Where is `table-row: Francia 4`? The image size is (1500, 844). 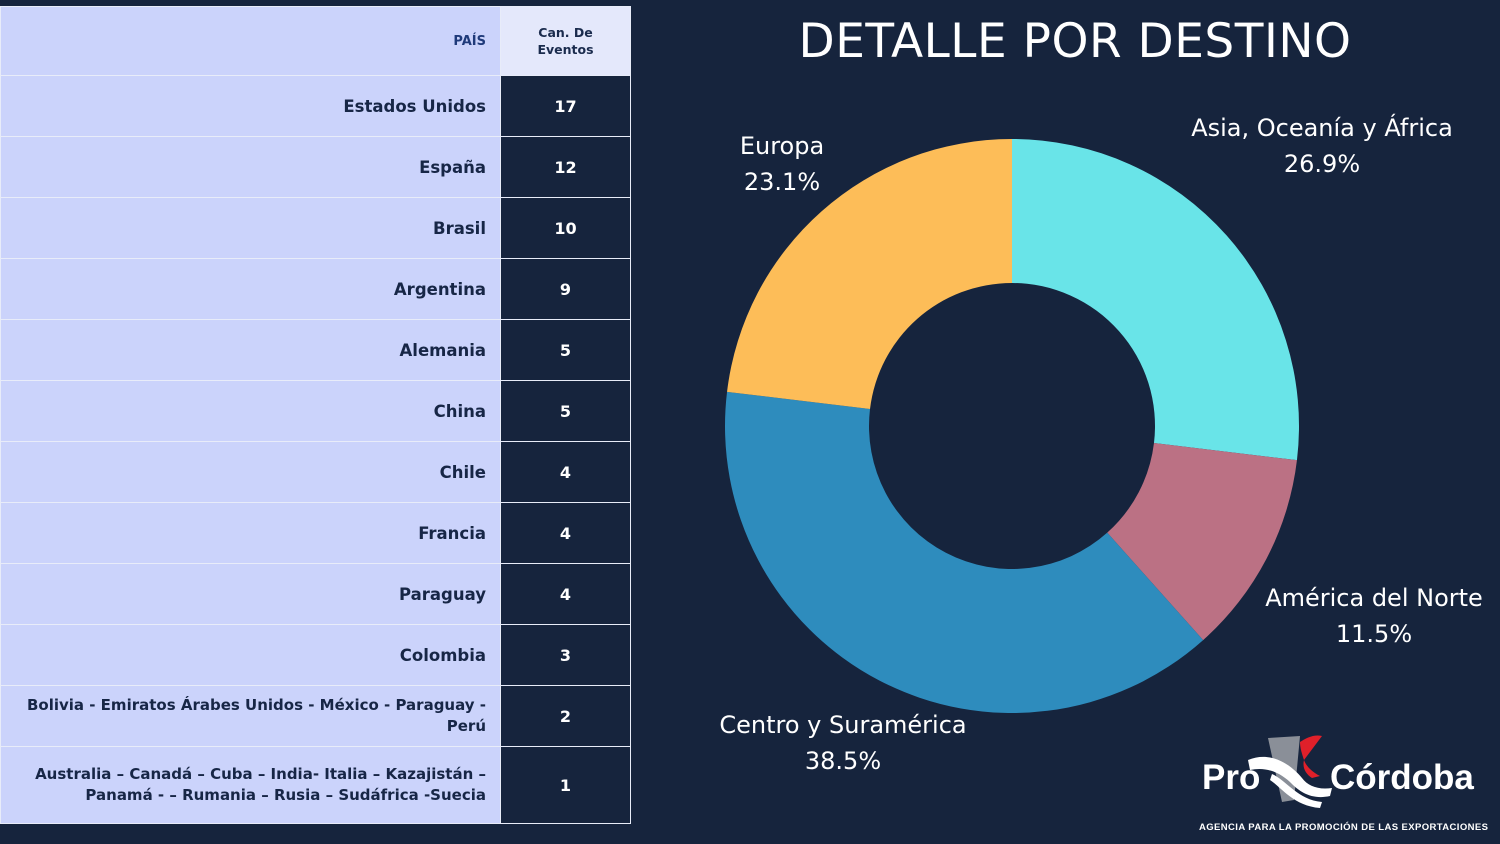 table-row: Francia 4 is located at coordinates (315, 533).